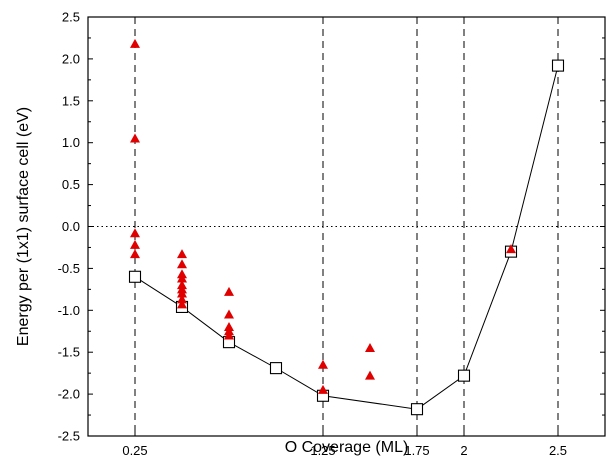 The width and height of the screenshot is (612, 461). I want to click on y-tick-label: -2.0, so click(69, 394).